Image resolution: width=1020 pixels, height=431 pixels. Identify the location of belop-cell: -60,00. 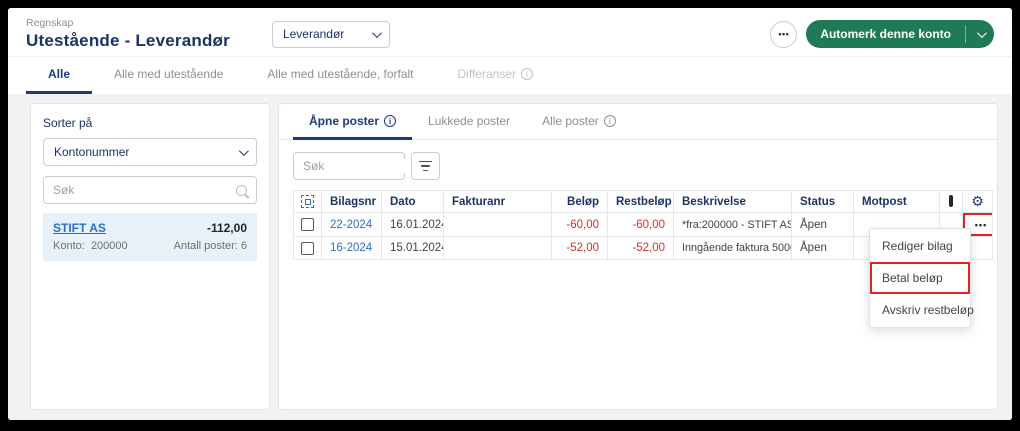
(579, 224).